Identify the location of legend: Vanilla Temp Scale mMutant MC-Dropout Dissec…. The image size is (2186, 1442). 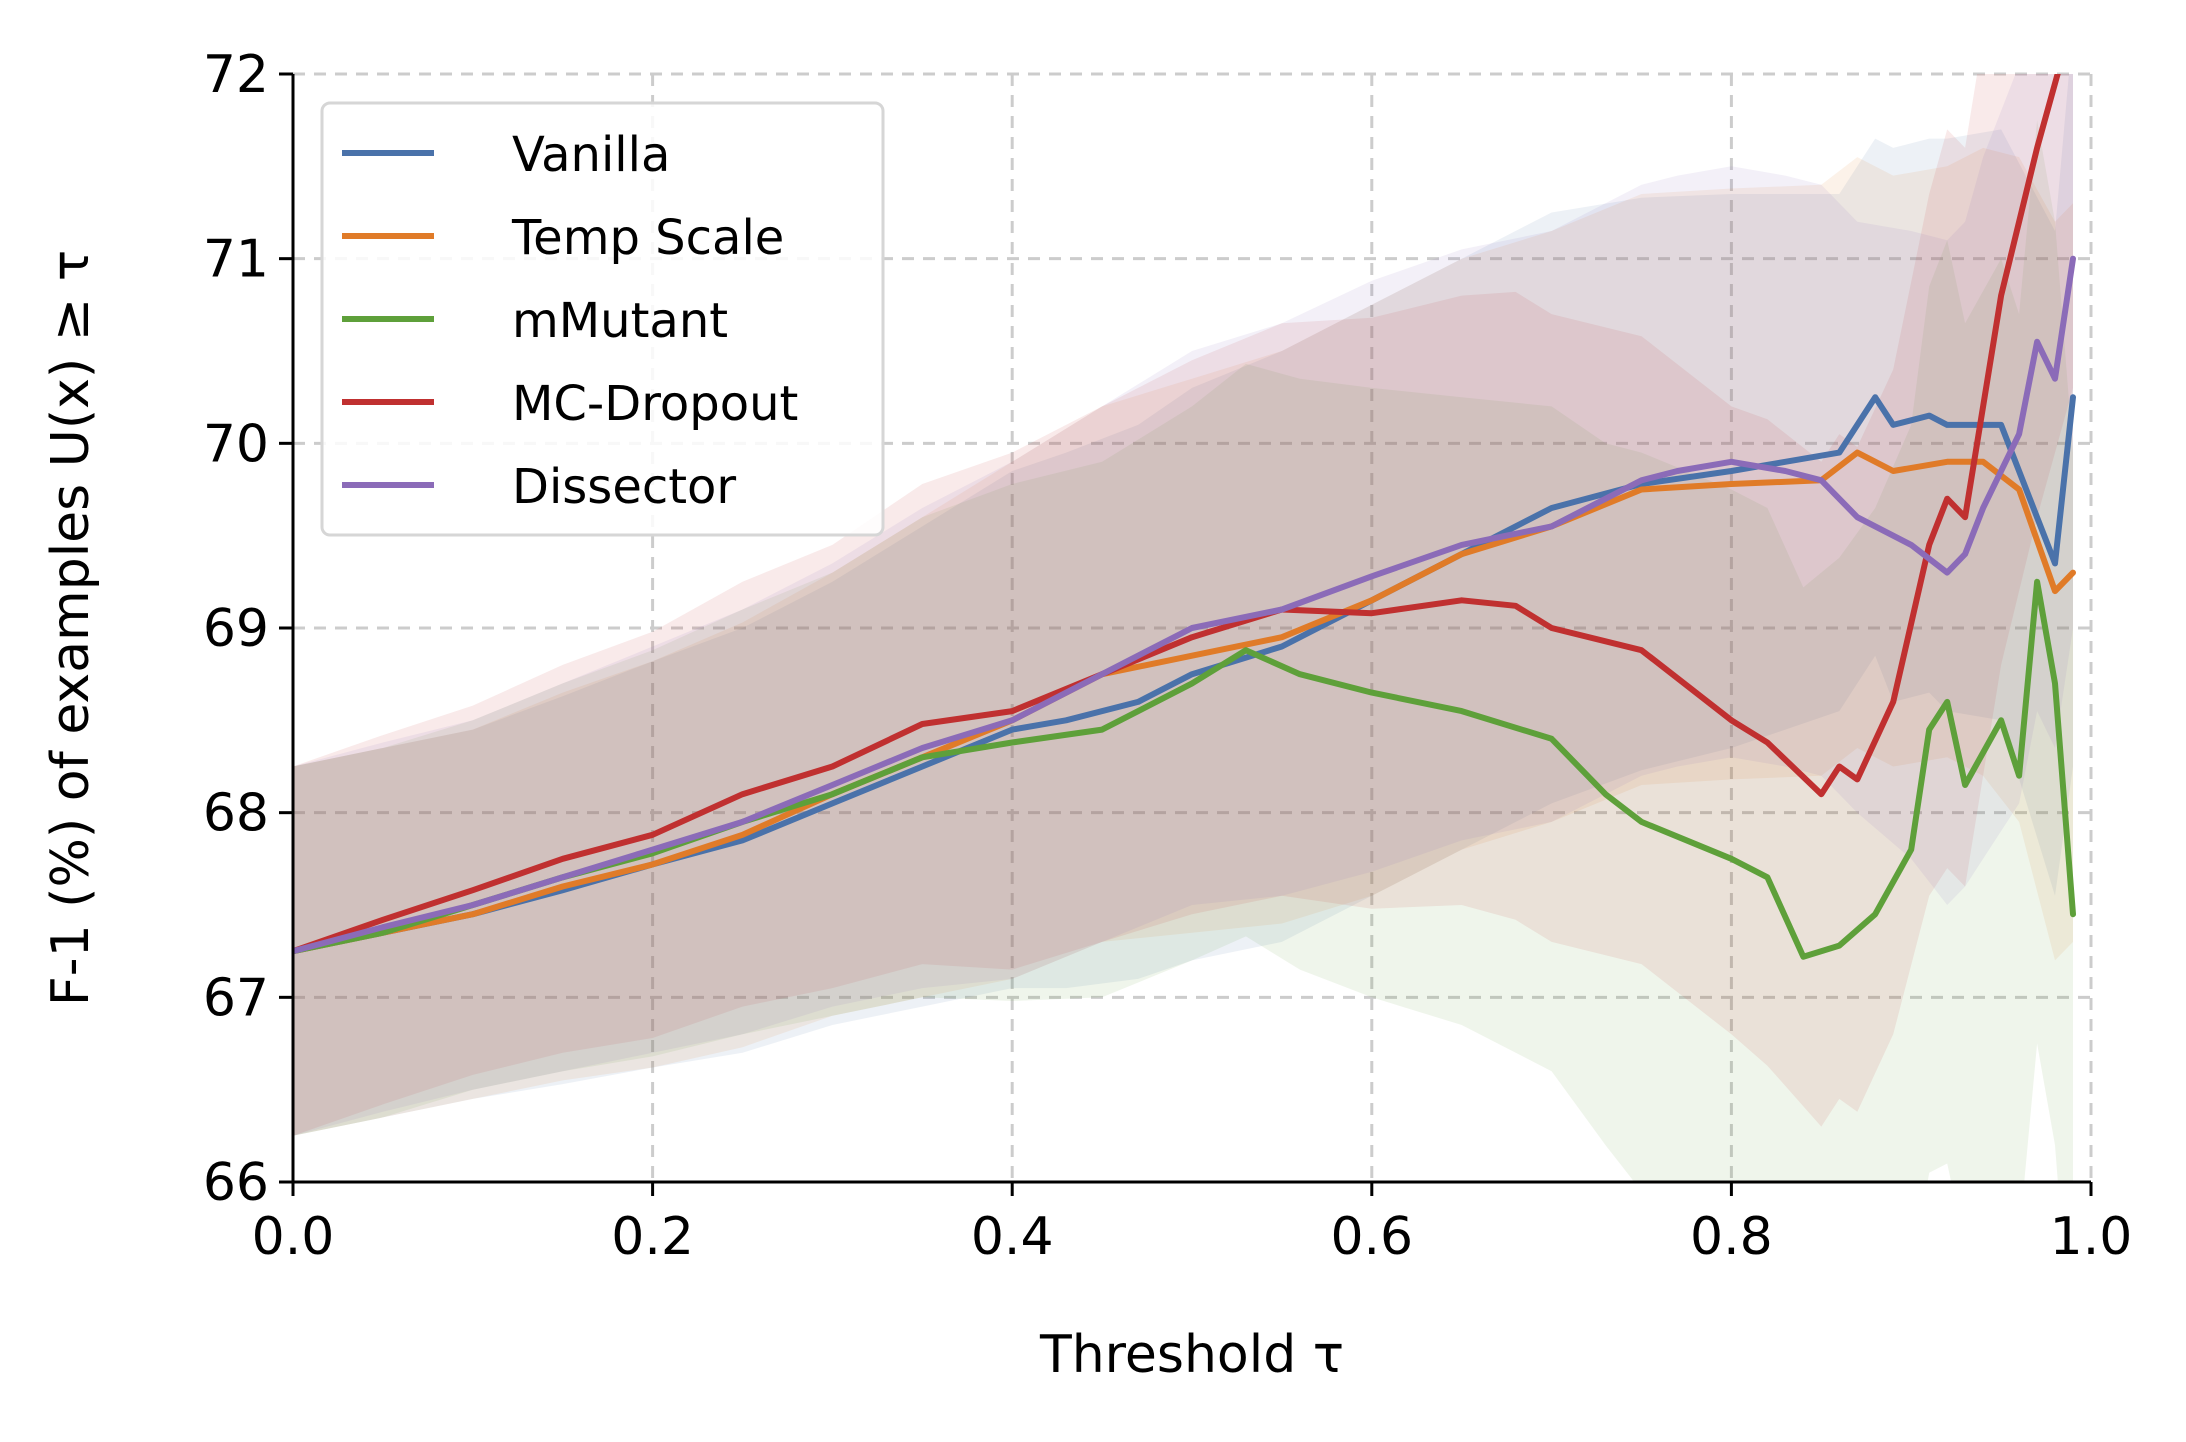
(602, 319).